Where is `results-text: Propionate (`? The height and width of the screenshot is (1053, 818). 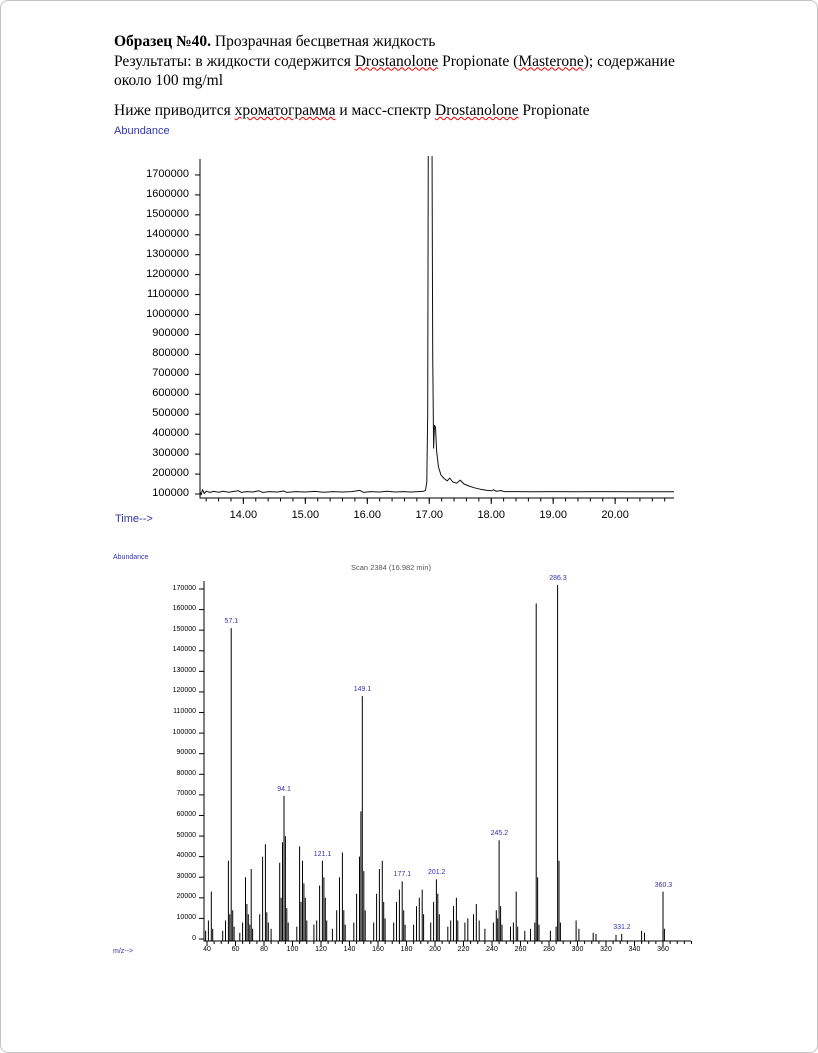
results-text: Propionate ( is located at coordinates (478, 61).